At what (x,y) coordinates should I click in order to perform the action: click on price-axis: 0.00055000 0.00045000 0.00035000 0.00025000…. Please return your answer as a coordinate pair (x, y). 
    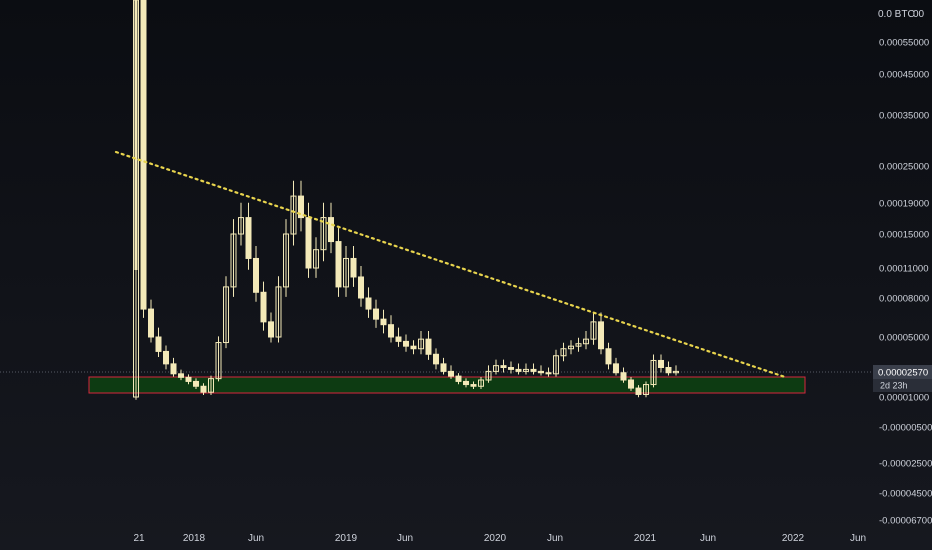
    Looking at the image, I should click on (905, 282).